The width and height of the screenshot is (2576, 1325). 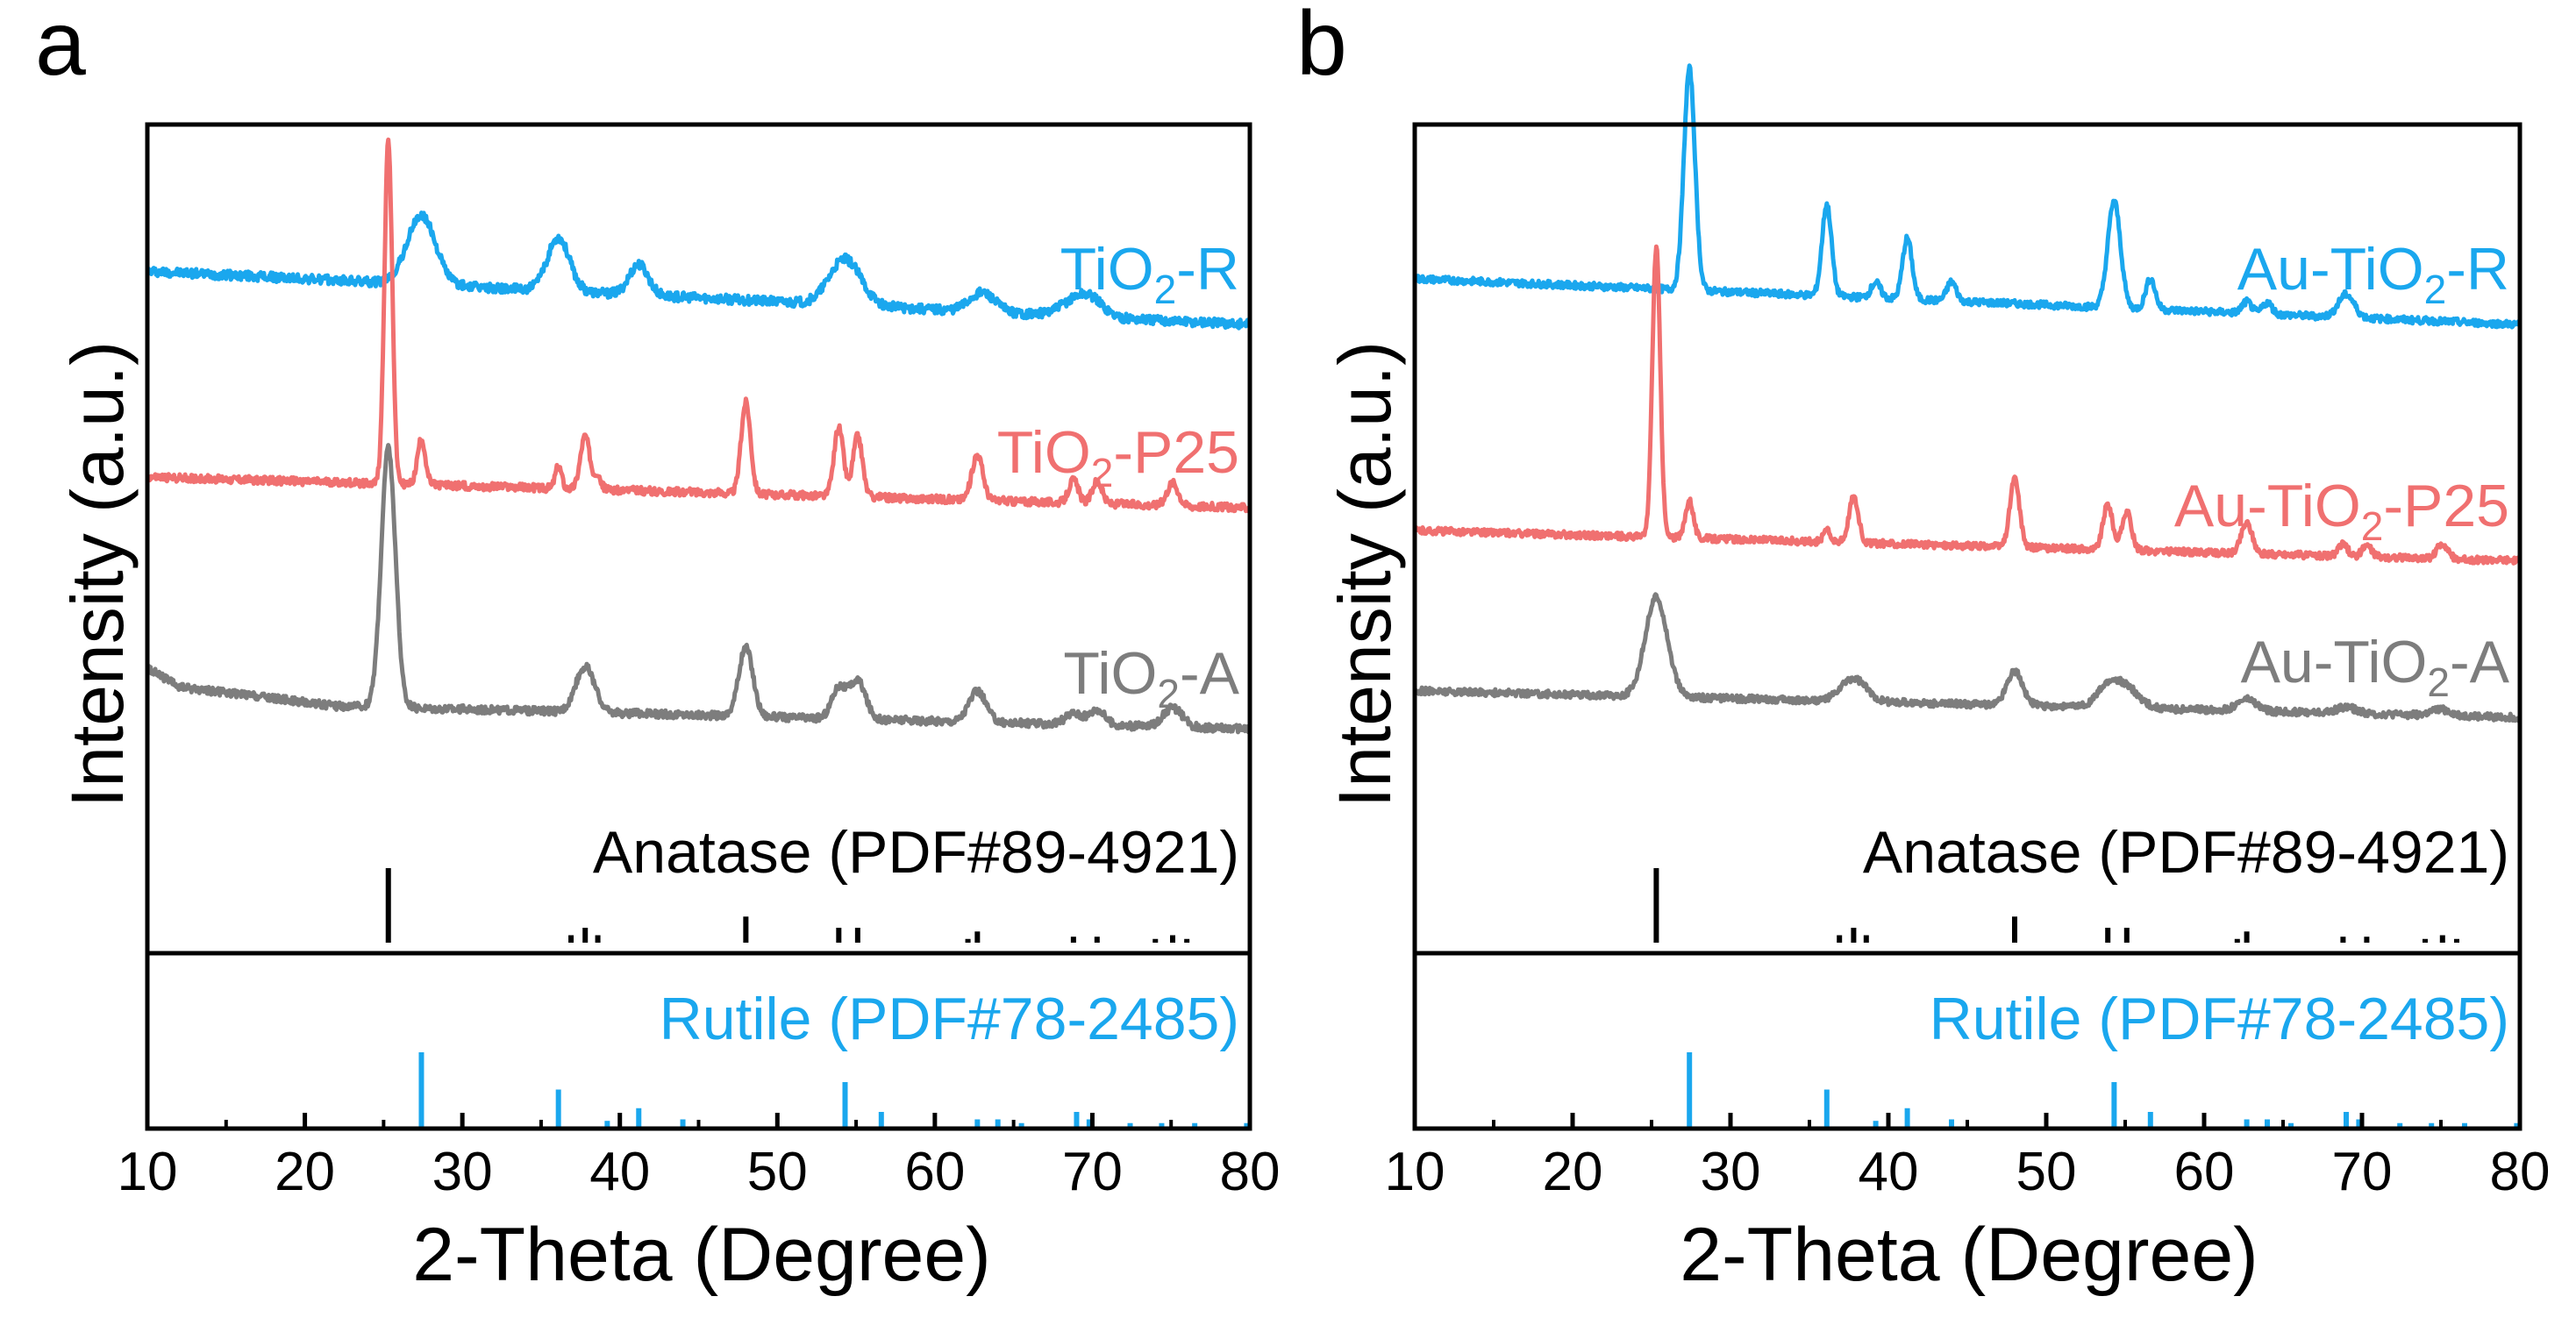 I want to click on series-label: Au-TiO2-A, so click(x=2375, y=667).